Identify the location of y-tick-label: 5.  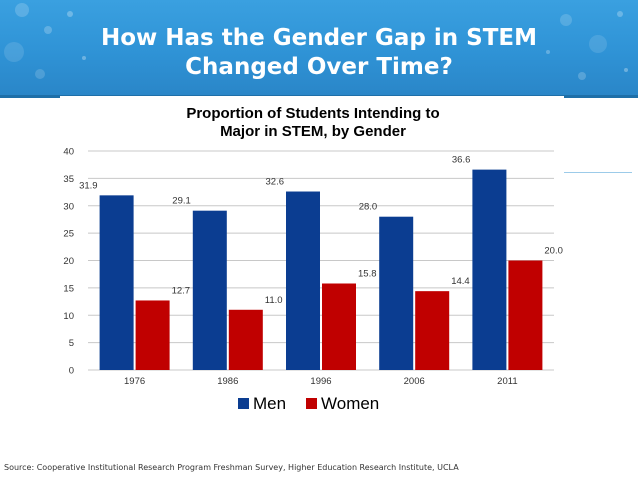
(71, 343).